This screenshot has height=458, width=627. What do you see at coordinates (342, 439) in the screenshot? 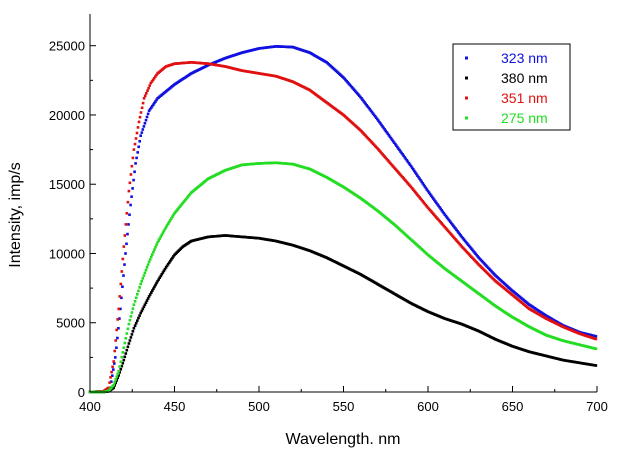
I see `x-axis-title: Wavelength. nm` at bounding box center [342, 439].